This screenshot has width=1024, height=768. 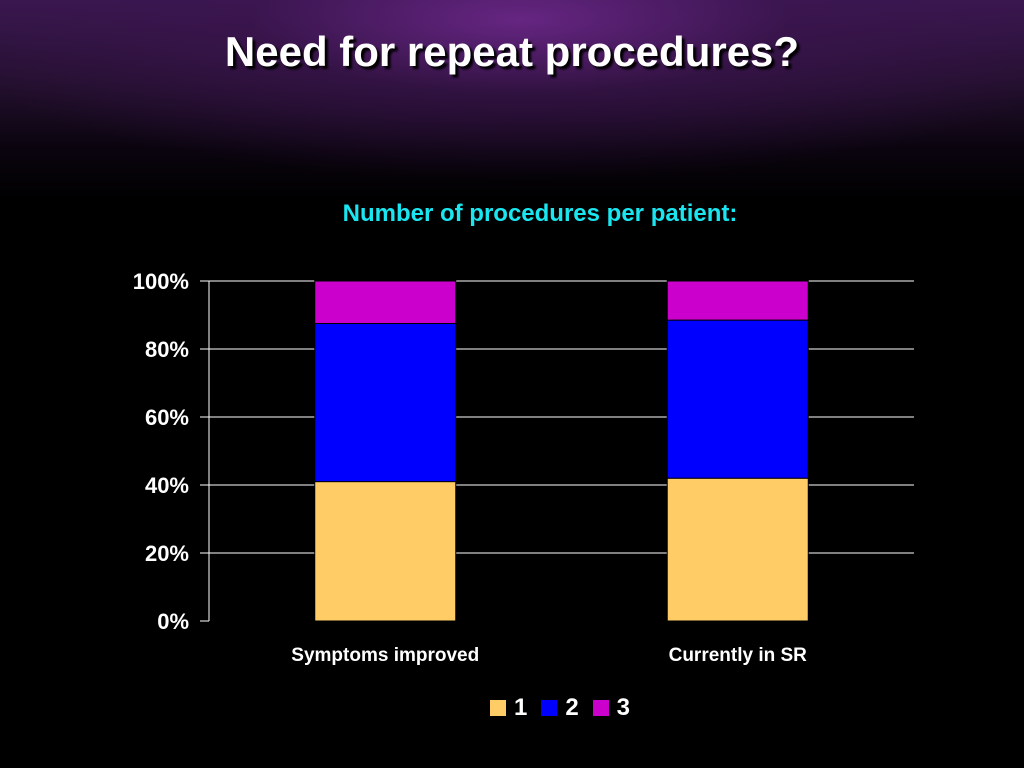 I want to click on y-tick-label: 0%, so click(x=173, y=621).